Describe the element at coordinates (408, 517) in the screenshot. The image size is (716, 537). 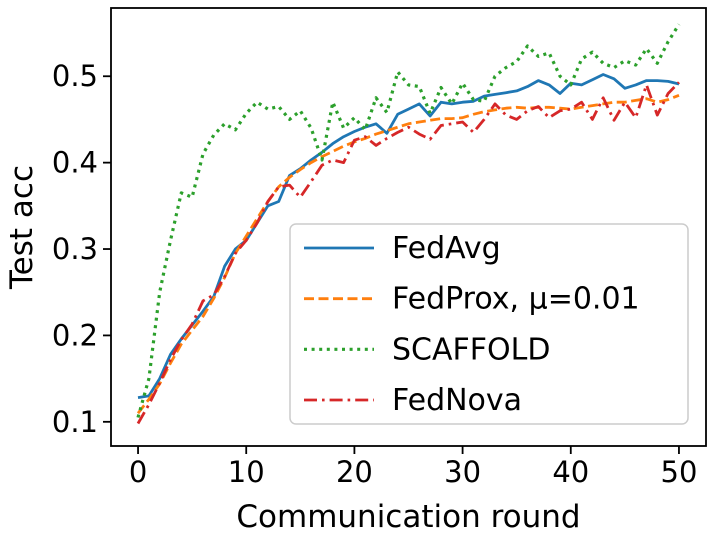
I see `x-axis-title: Communication round` at that location.